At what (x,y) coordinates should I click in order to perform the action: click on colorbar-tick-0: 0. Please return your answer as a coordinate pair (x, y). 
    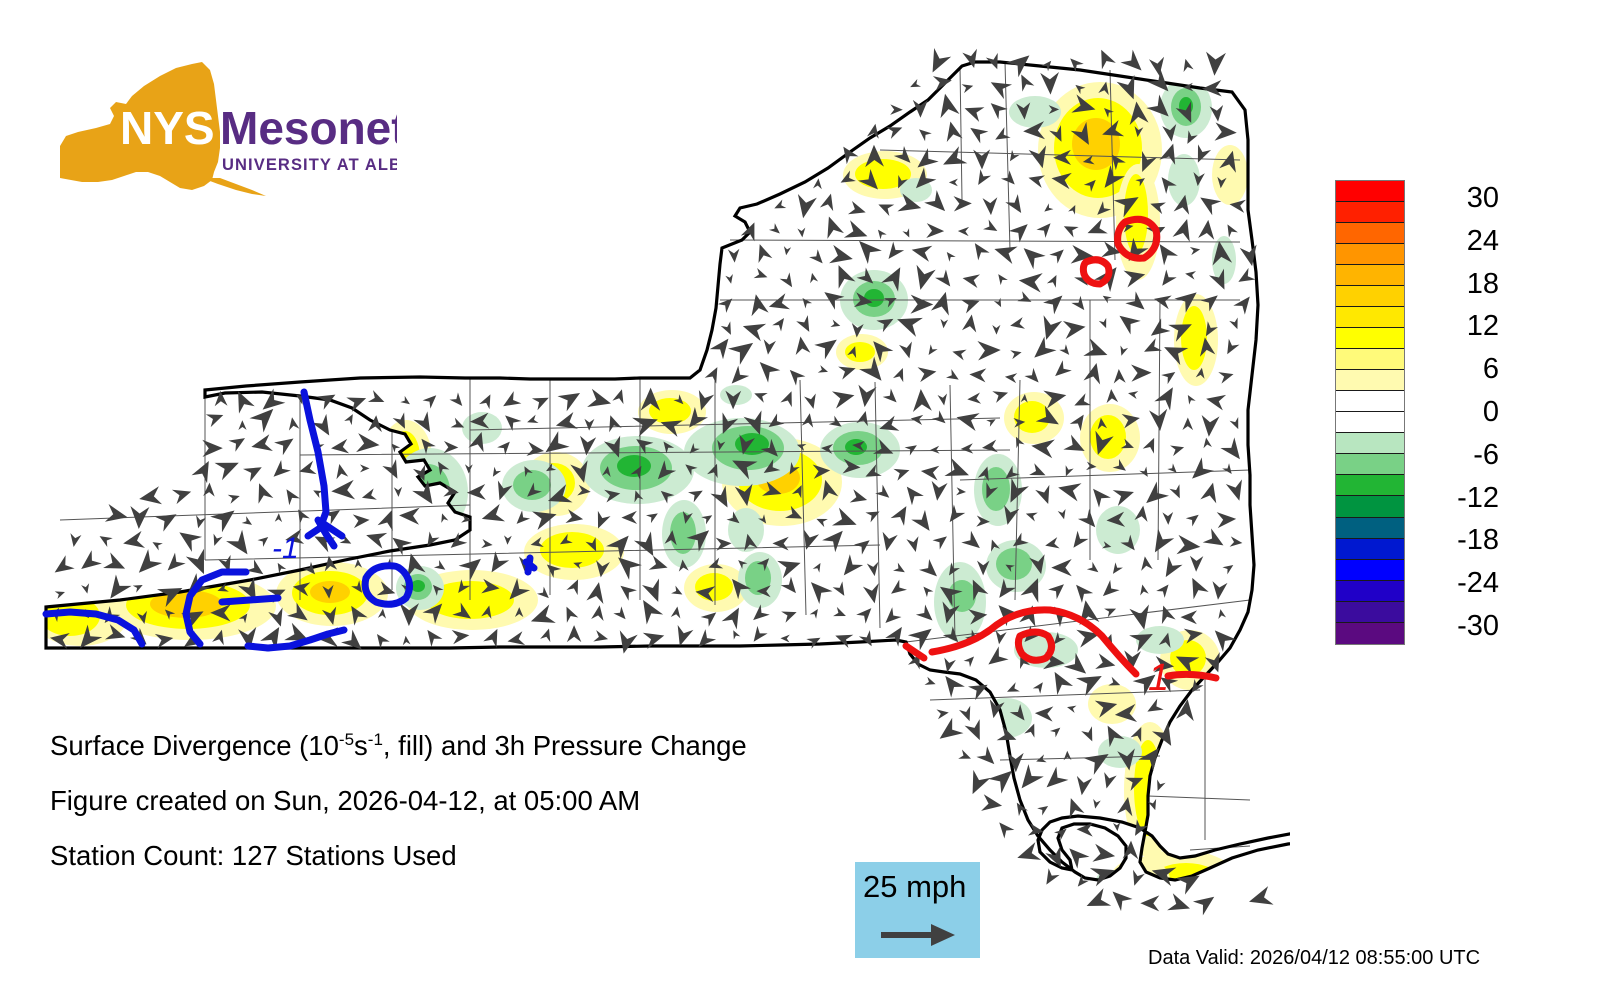
    Looking at the image, I should click on (1490, 412).